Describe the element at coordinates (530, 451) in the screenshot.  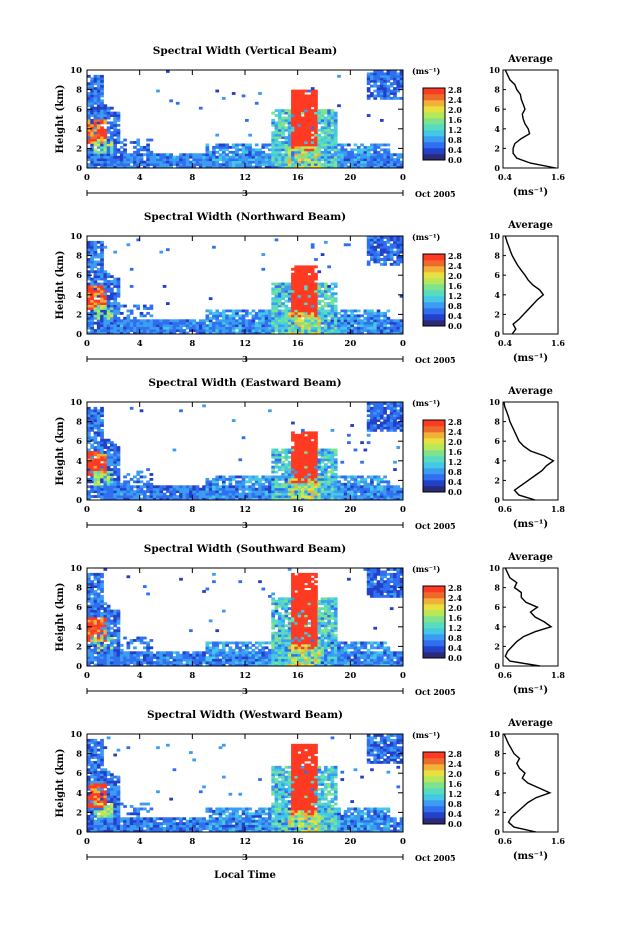
I see `average-frame` at that location.